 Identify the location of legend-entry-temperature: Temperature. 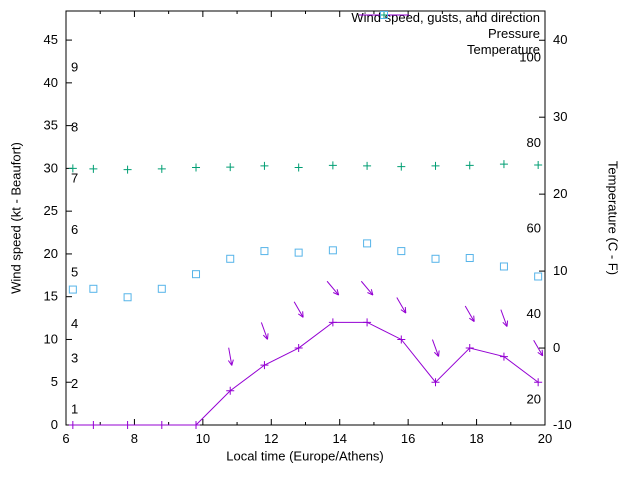
(445, 34).